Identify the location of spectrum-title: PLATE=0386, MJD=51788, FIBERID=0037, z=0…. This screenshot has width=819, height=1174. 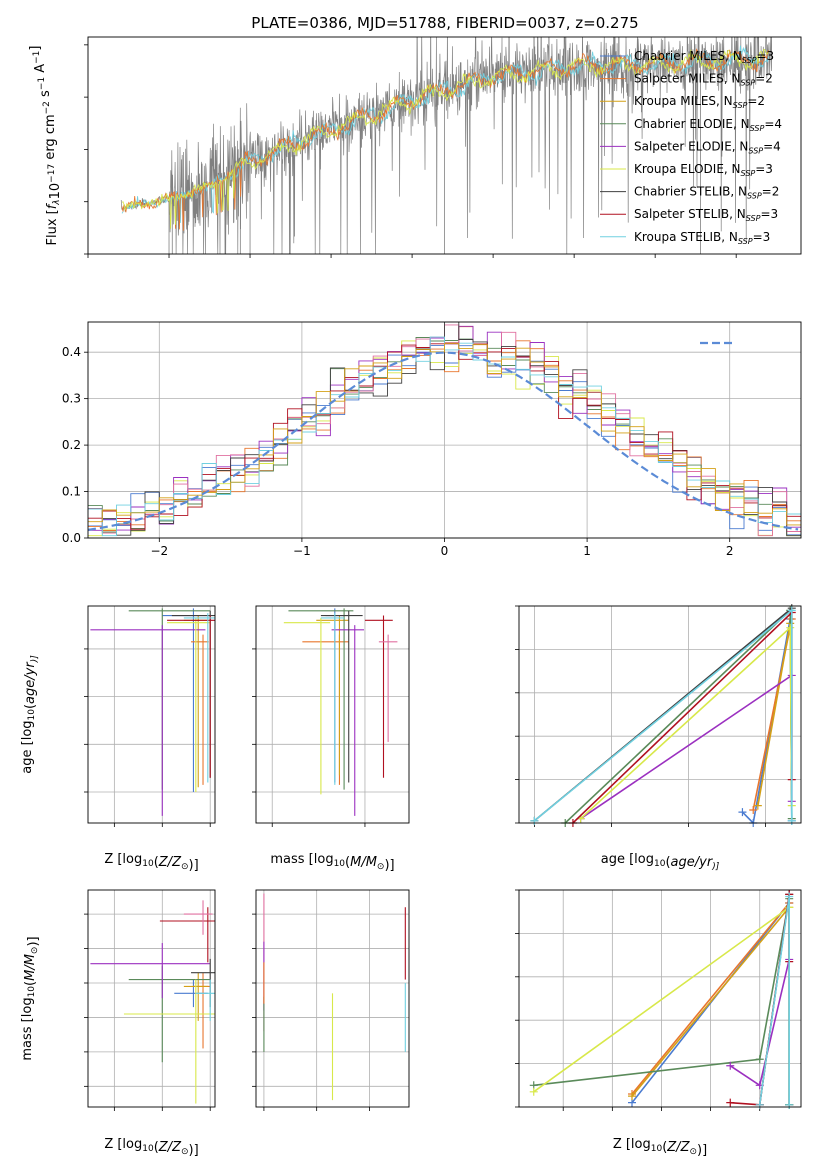
(444, 23).